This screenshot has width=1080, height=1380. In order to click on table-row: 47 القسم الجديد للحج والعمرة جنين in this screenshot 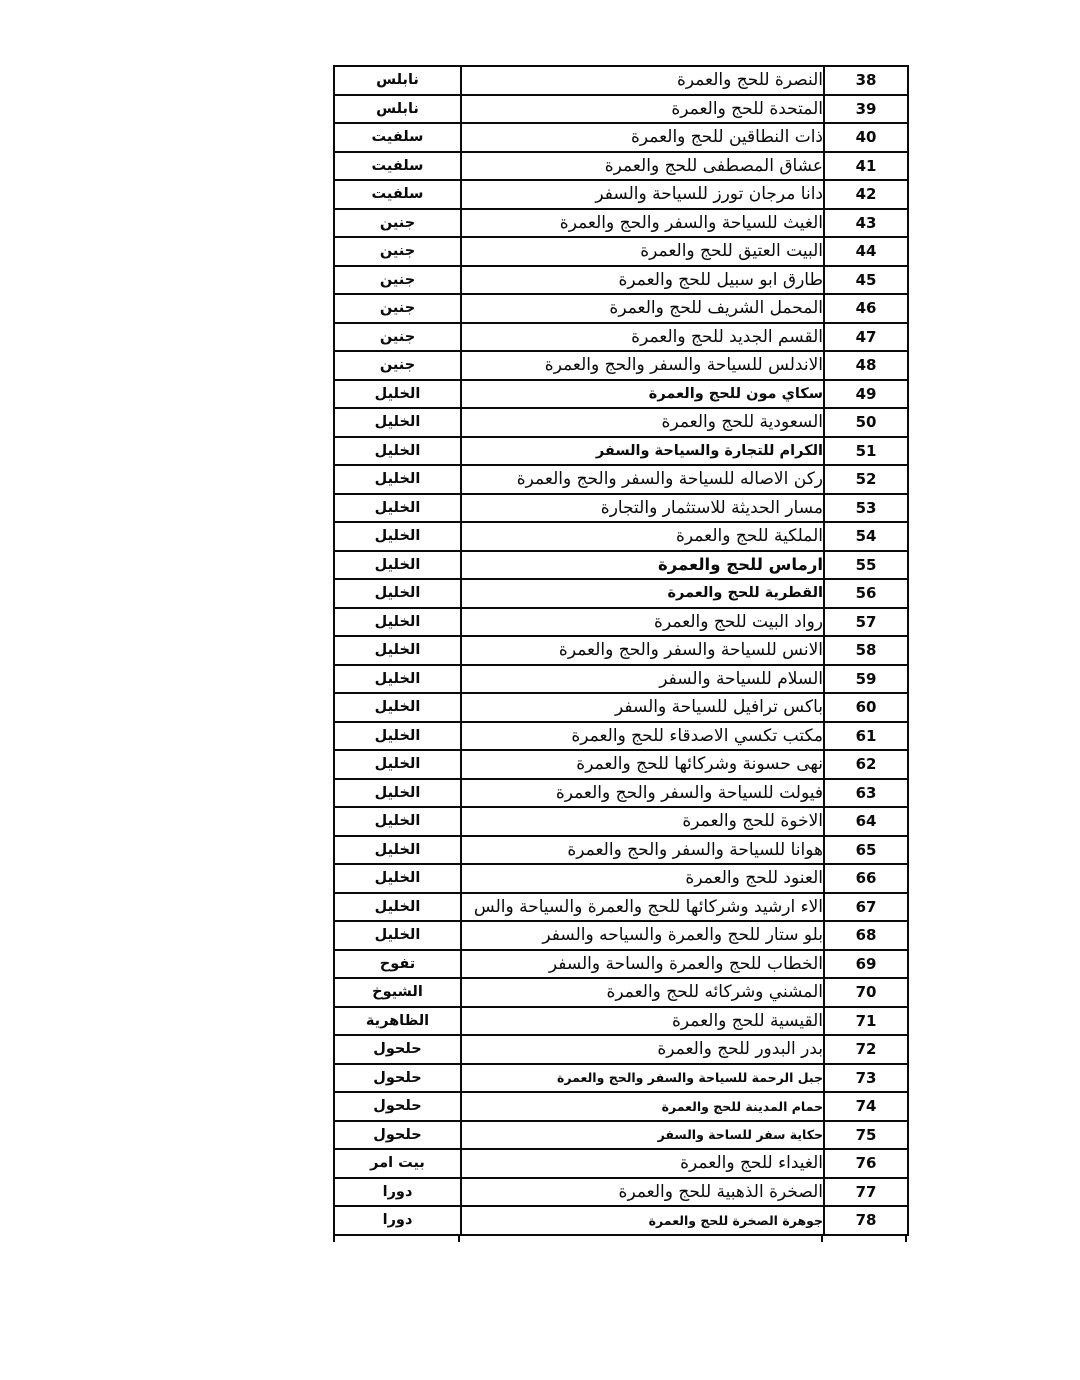, I will do `click(621, 336)`.